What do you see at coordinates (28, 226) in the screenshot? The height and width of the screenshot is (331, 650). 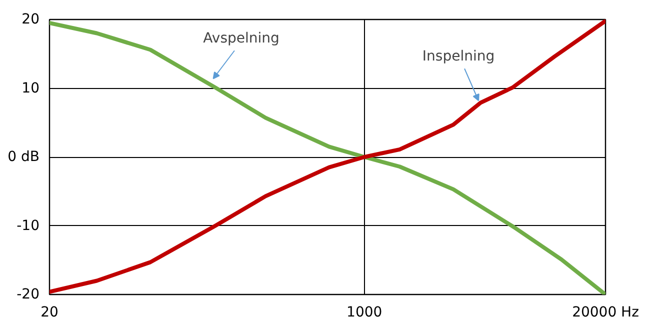 I see `y-tick-label: -10` at bounding box center [28, 226].